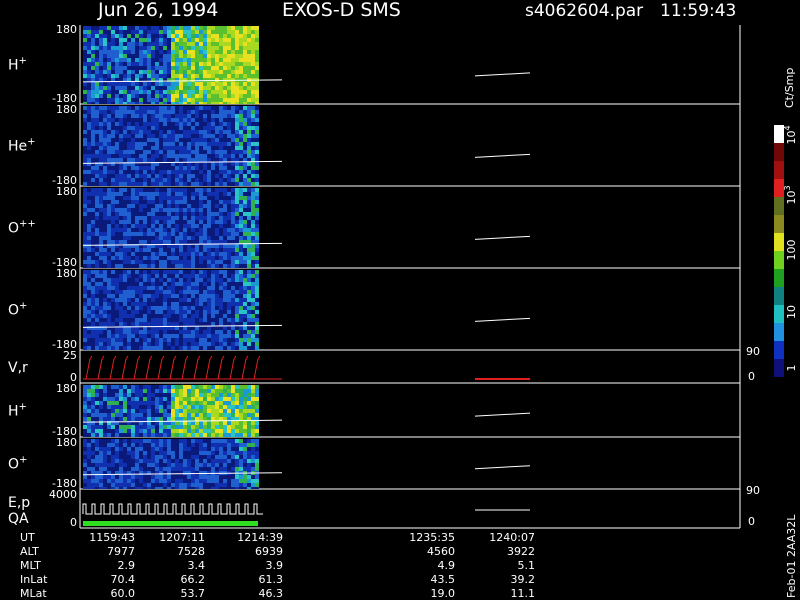 The height and width of the screenshot is (600, 800). I want to click on sawtooth, so click(233, 367).